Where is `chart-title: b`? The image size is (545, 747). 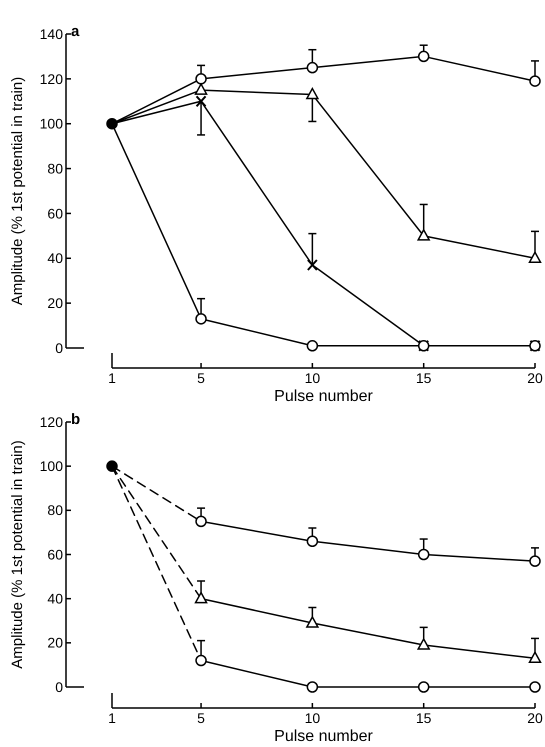
chart-title: b is located at coordinates (75, 419).